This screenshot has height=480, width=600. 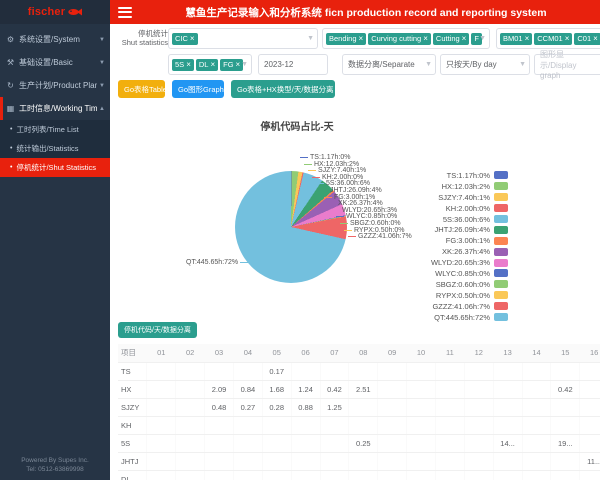 What do you see at coordinates (133, 475) in the screenshot?
I see `row-item-name: DL` at bounding box center [133, 475].